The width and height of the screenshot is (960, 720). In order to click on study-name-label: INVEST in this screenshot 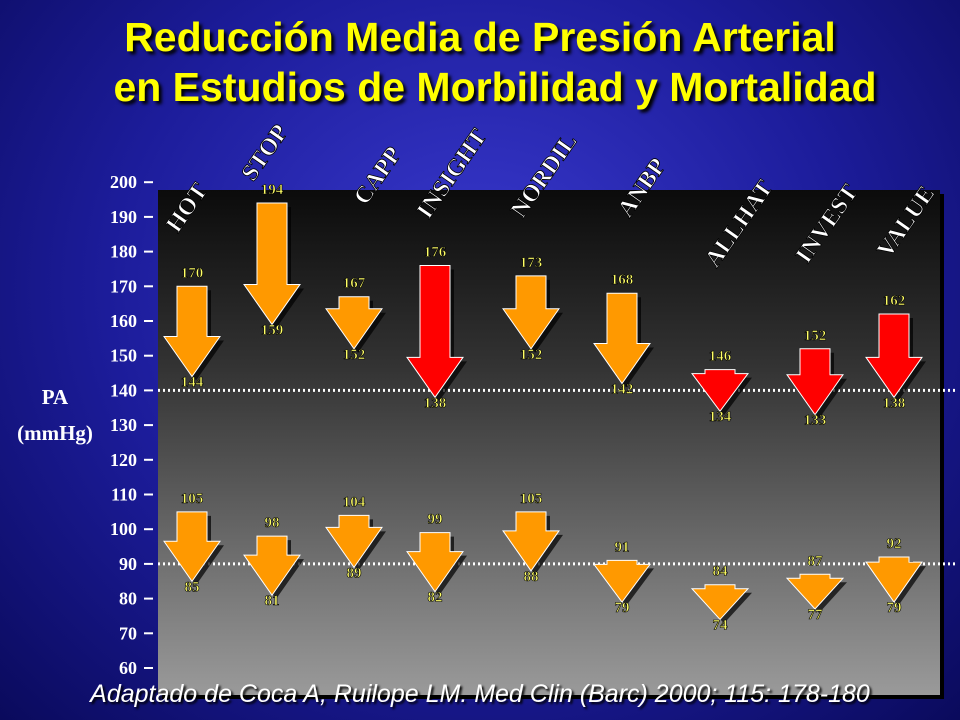, I will do `click(827, 224)`.